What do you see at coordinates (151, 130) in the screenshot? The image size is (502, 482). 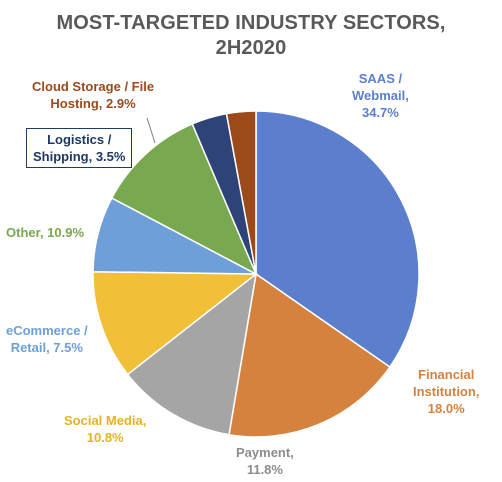 I see `cloud-storage-leader-line` at bounding box center [151, 130].